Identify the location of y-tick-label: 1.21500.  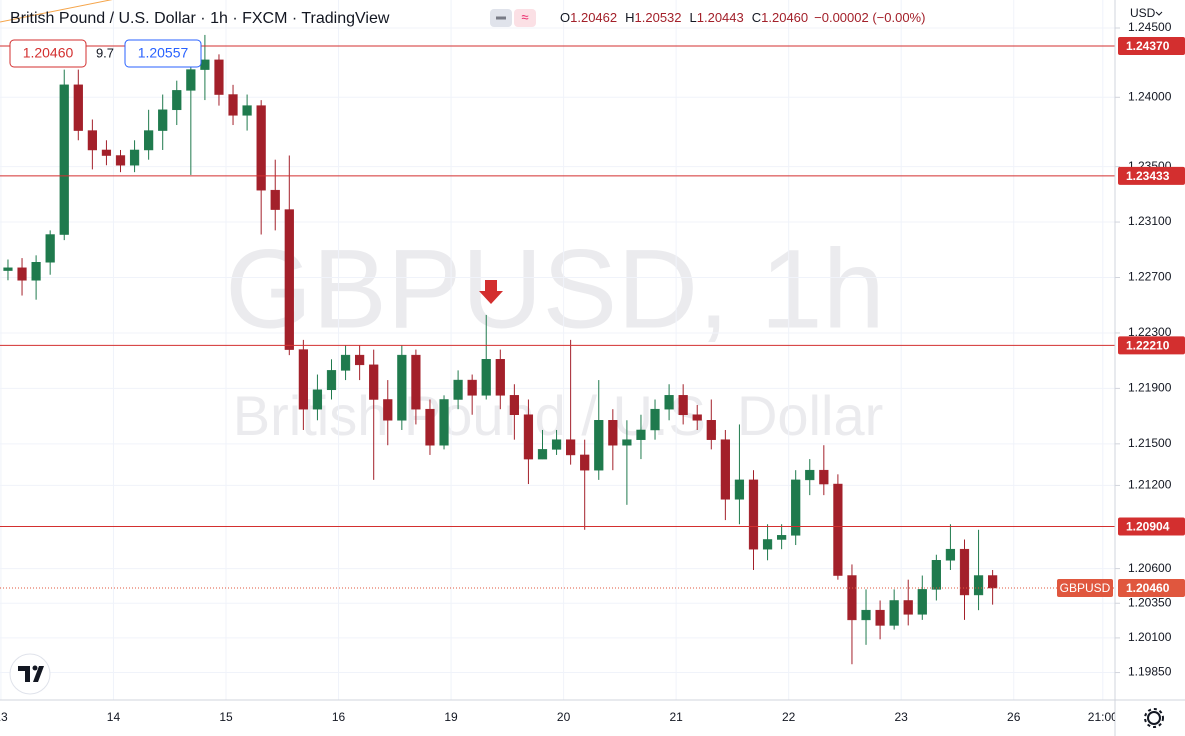
(1150, 443).